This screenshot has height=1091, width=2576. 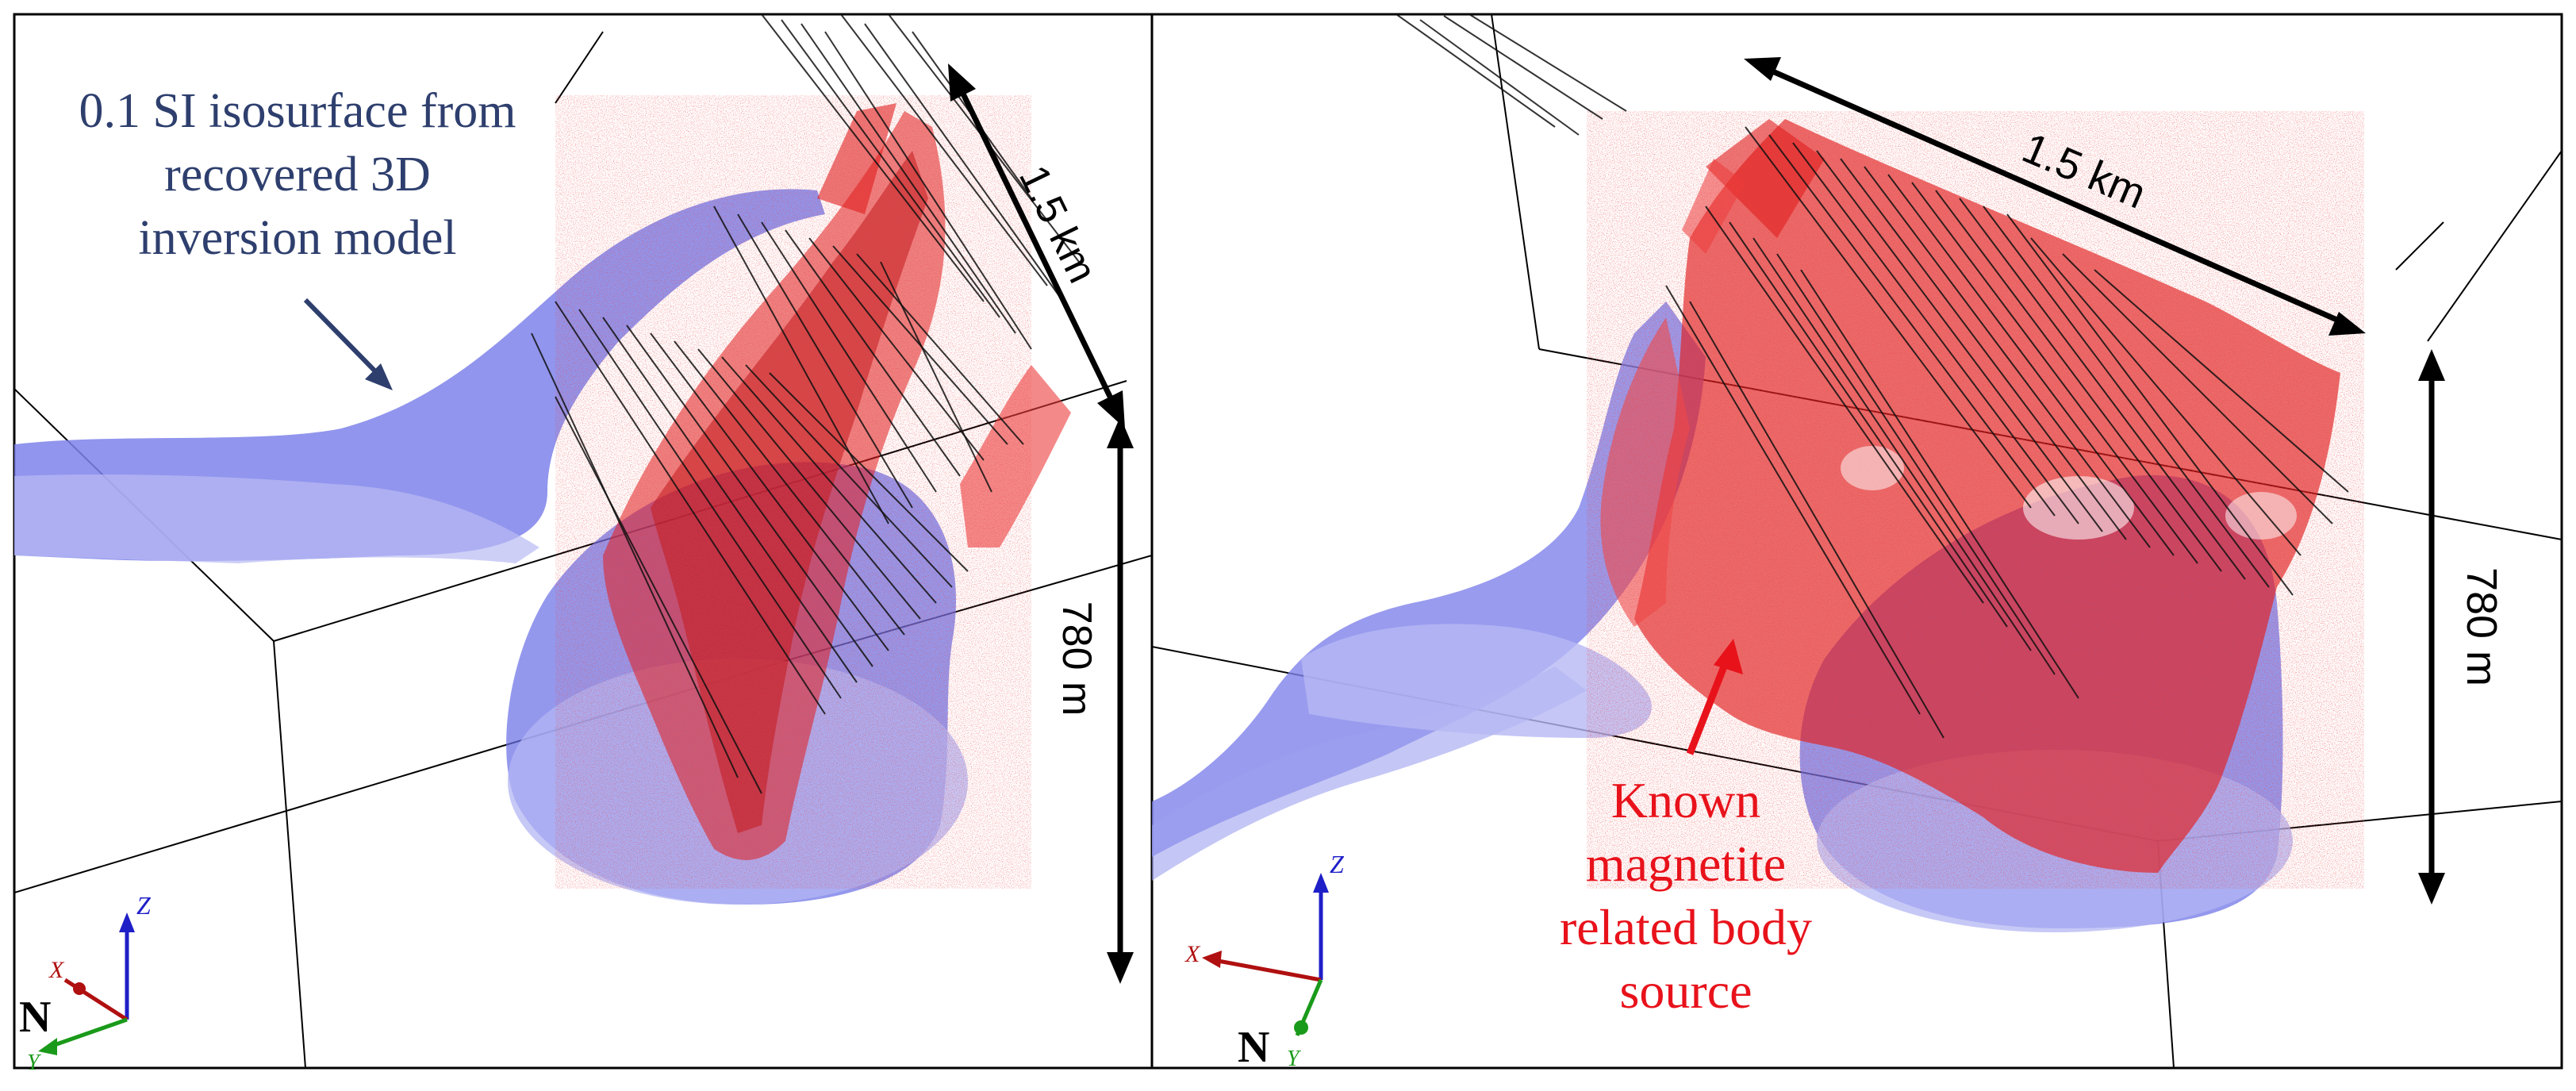 I want to click on right-depth-label: 780 m, so click(x=2481, y=626).